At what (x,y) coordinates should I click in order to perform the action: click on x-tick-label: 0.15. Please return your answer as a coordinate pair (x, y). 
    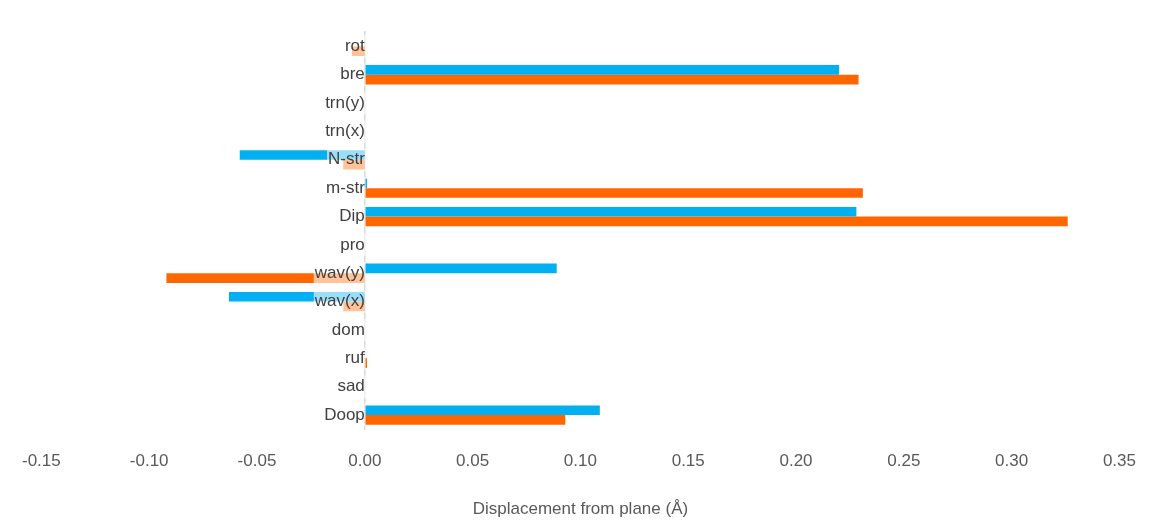
    Looking at the image, I should click on (688, 461).